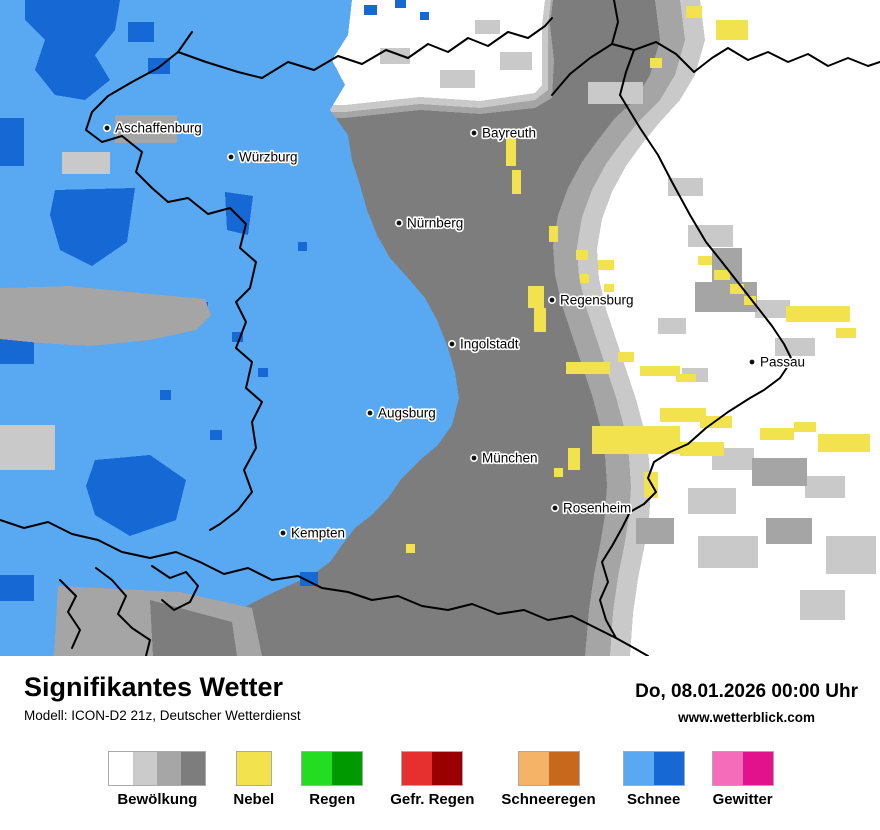 The image size is (880, 830). I want to click on border-east, so click(696, 366).